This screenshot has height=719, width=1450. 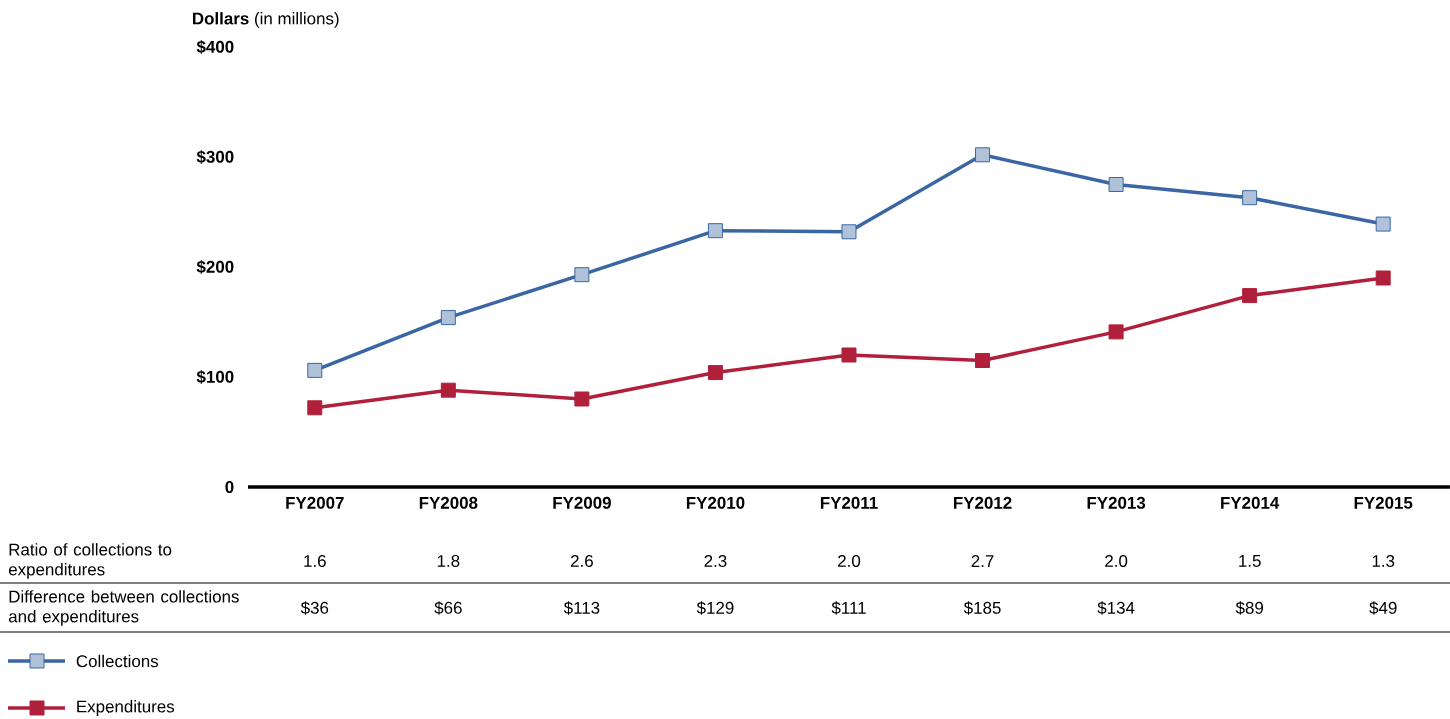 I want to click on text: $89, so click(x=1249, y=608).